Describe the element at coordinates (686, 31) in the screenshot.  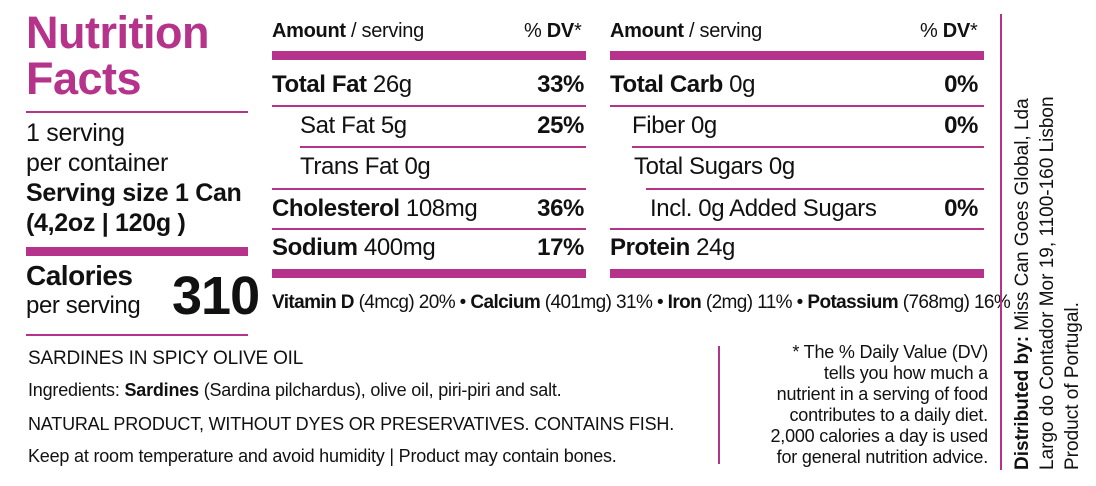
I see `right-table-header-amount: Amount / serving` at that location.